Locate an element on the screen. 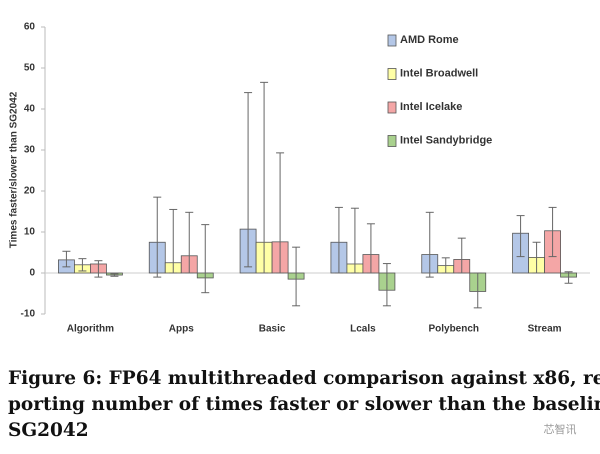 The image size is (600, 454). x-tick-label: Polybench is located at coordinates (453, 329).